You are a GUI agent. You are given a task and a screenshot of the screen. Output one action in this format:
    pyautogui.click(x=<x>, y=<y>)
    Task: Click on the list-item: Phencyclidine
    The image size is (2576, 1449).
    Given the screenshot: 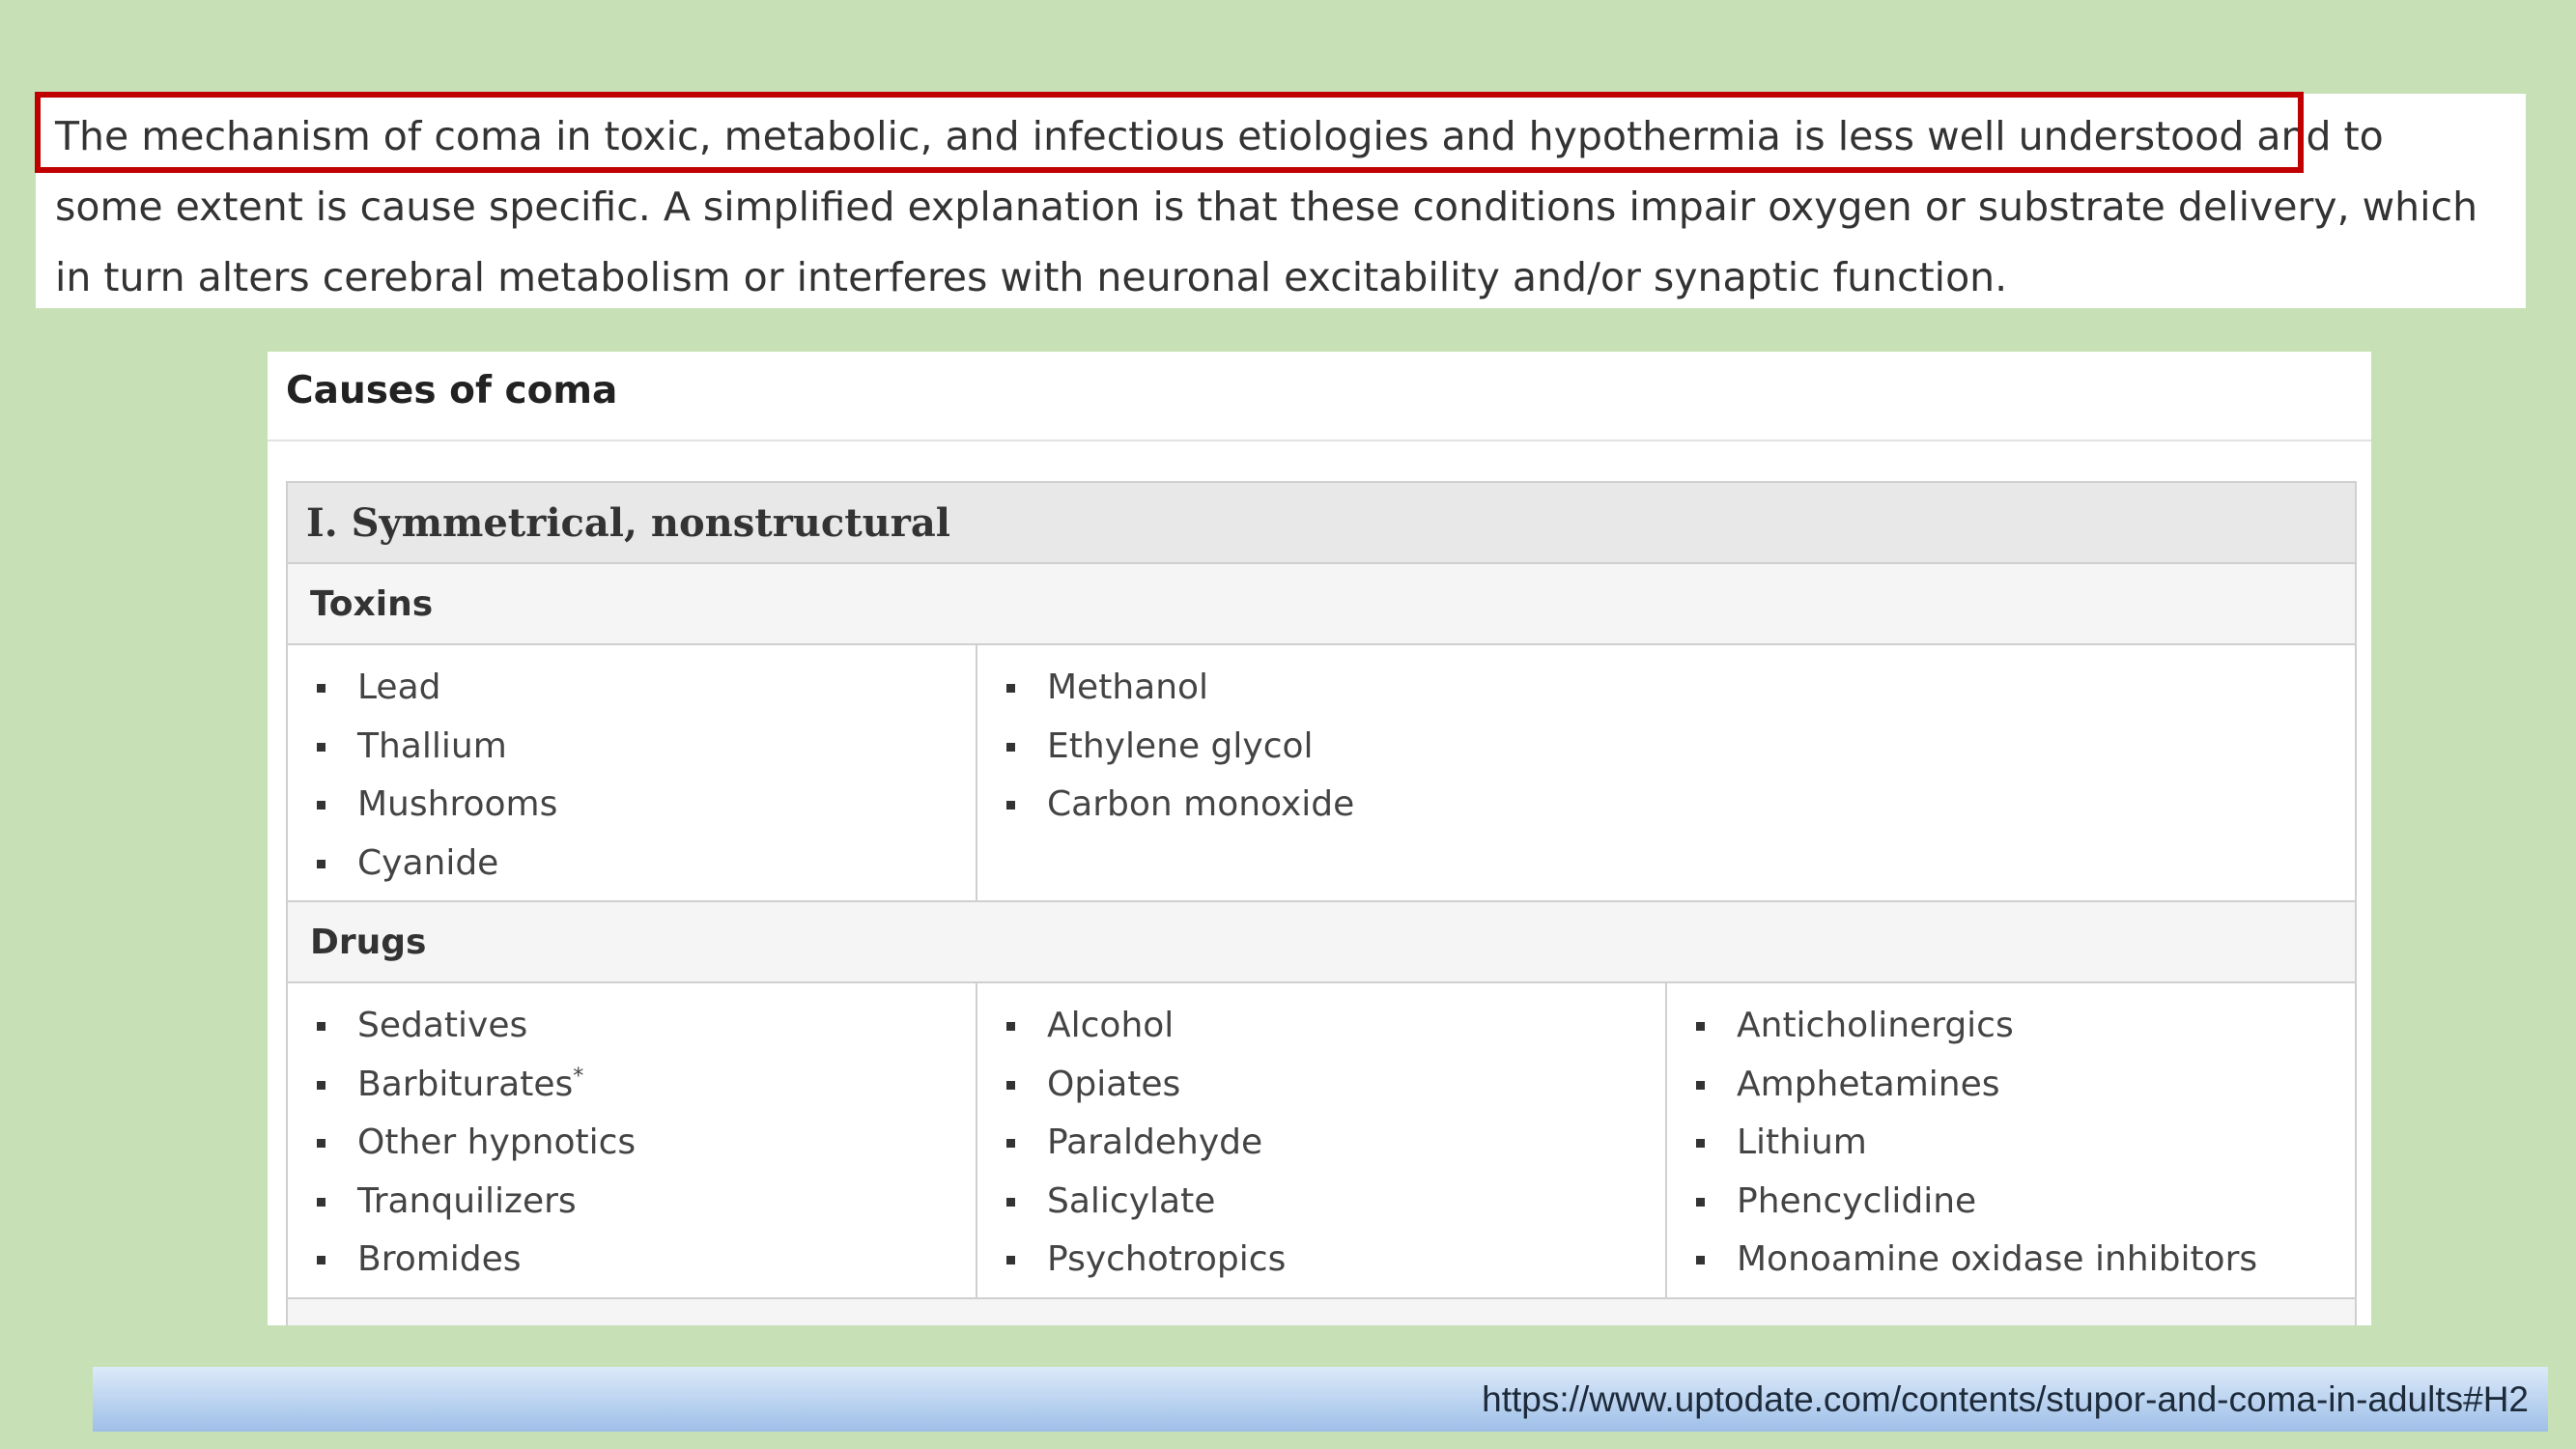 What is the action you would take?
    pyautogui.click(x=2026, y=1202)
    